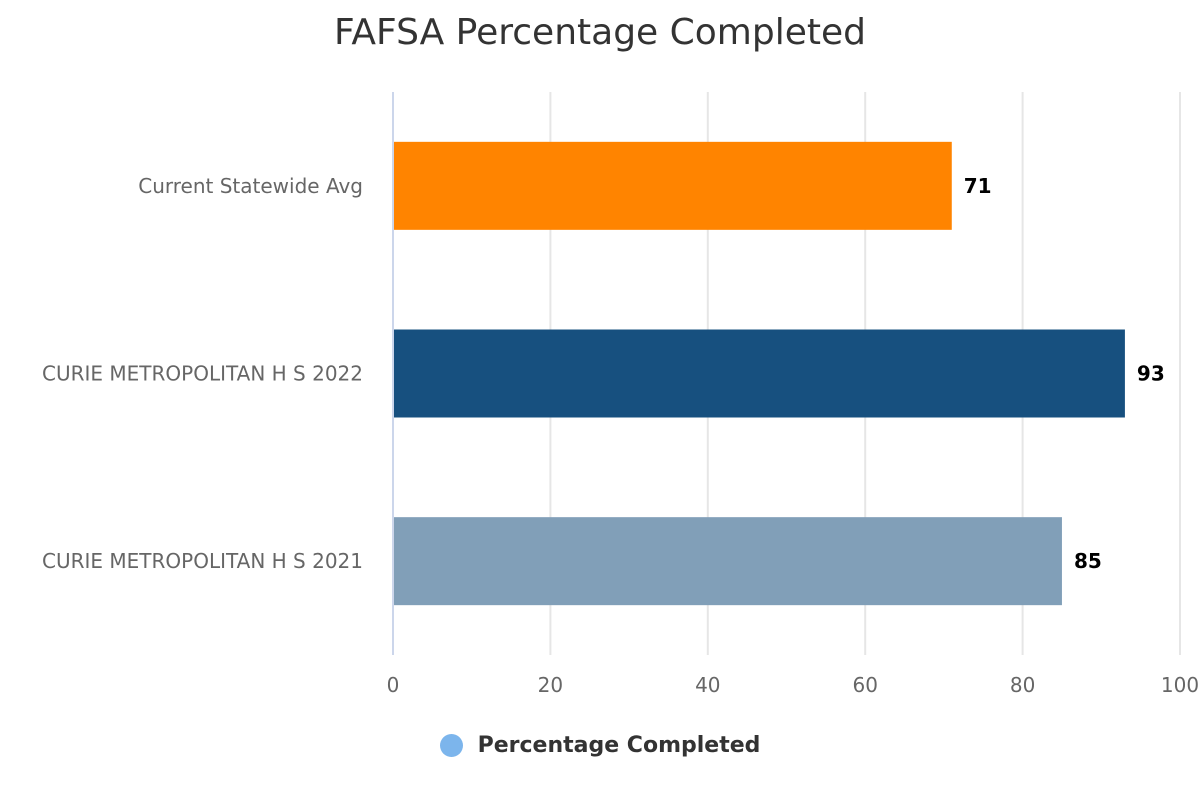  What do you see at coordinates (550, 685) in the screenshot?
I see `x-tick-label: 20` at bounding box center [550, 685].